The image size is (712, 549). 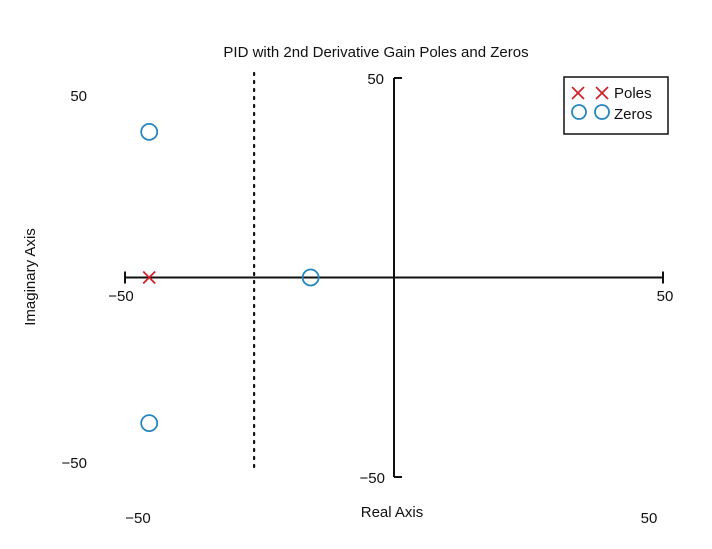 What do you see at coordinates (633, 114) in the screenshot?
I see `legend-label-zeros: Zeros` at bounding box center [633, 114].